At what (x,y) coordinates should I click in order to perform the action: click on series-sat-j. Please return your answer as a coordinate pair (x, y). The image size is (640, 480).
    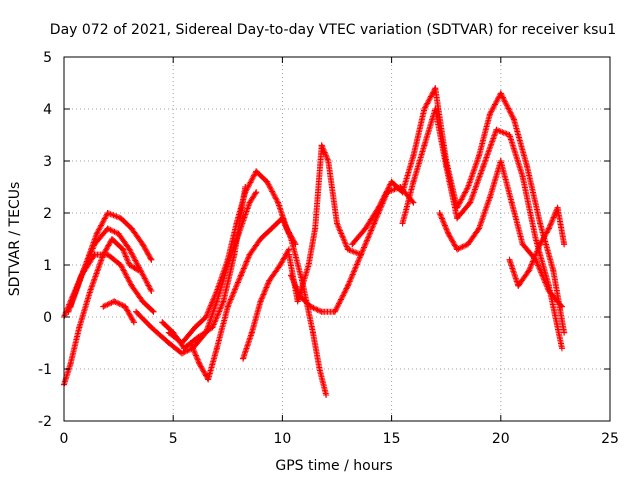
    Looking at the image, I should click on (266, 304).